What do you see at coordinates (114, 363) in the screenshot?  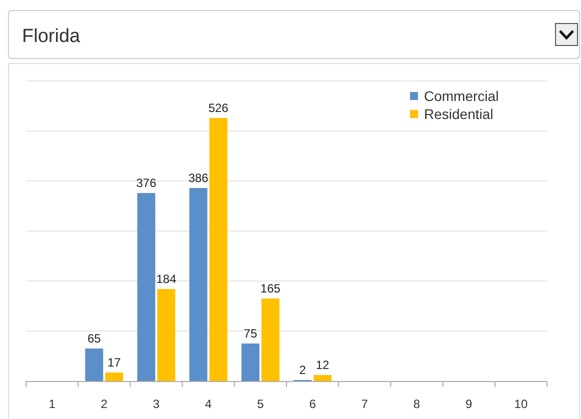 I see `data-label: 17` at bounding box center [114, 363].